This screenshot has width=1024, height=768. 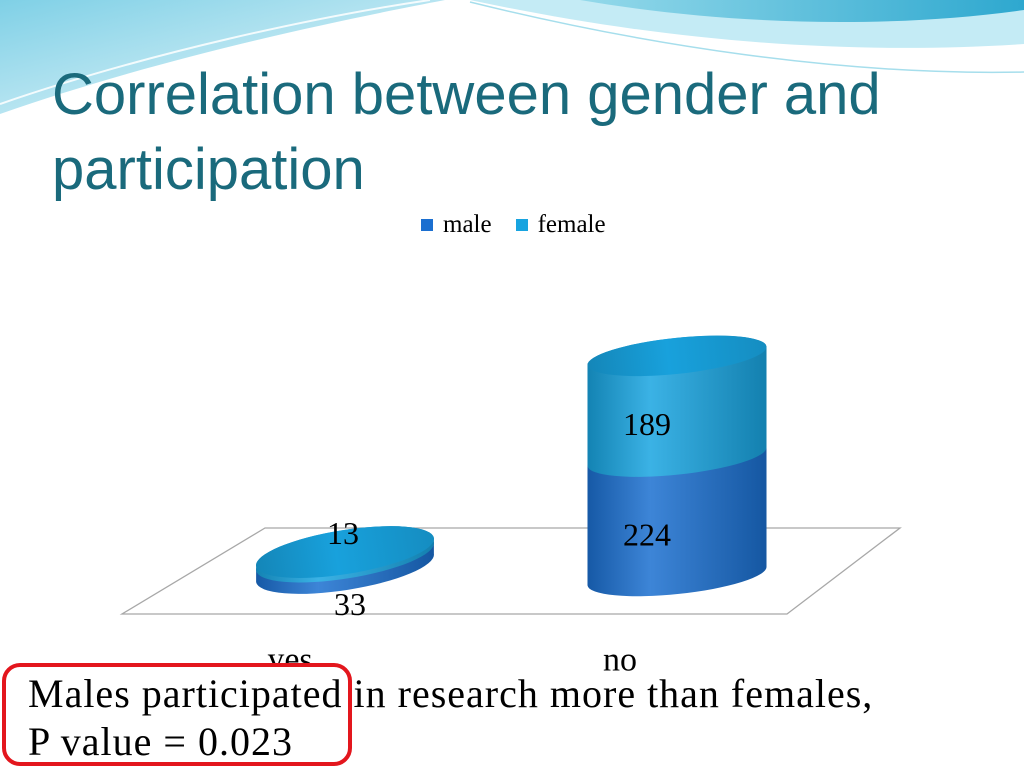 What do you see at coordinates (647, 424) in the screenshot?
I see `data-label-no-female: 189` at bounding box center [647, 424].